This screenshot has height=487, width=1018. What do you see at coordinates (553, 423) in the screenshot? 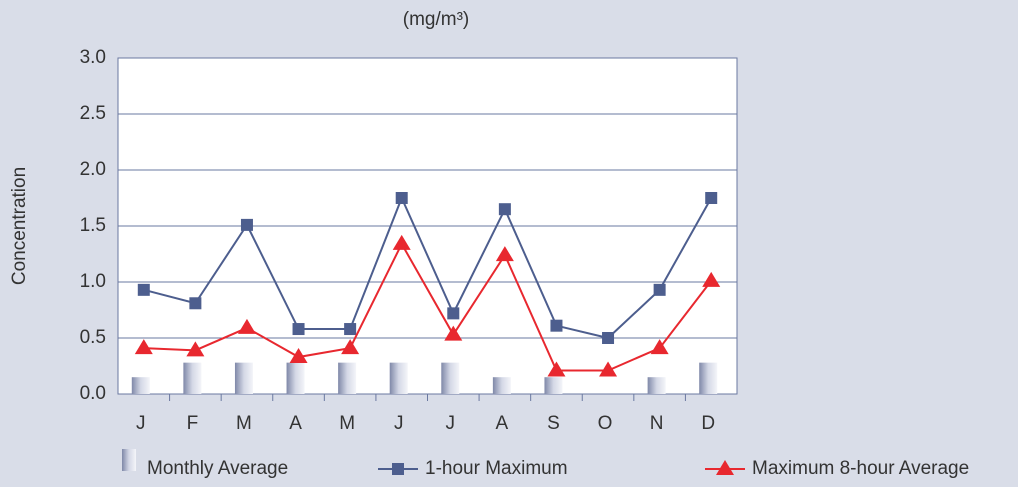
I see `x-tick-label: S` at bounding box center [553, 423].